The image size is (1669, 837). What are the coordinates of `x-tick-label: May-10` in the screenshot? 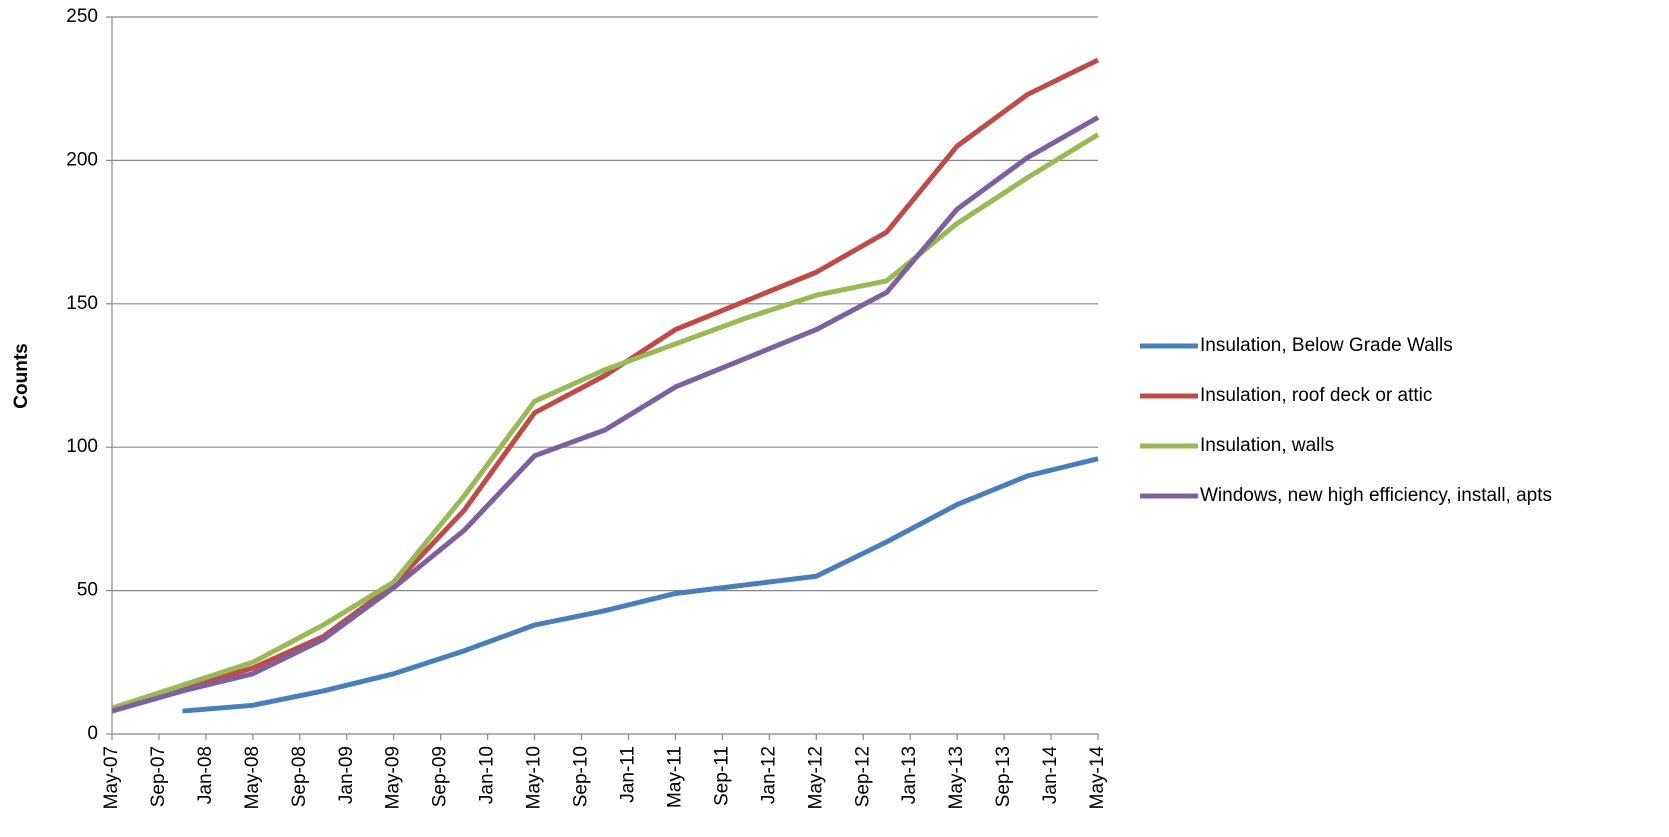 It's located at (534, 777).